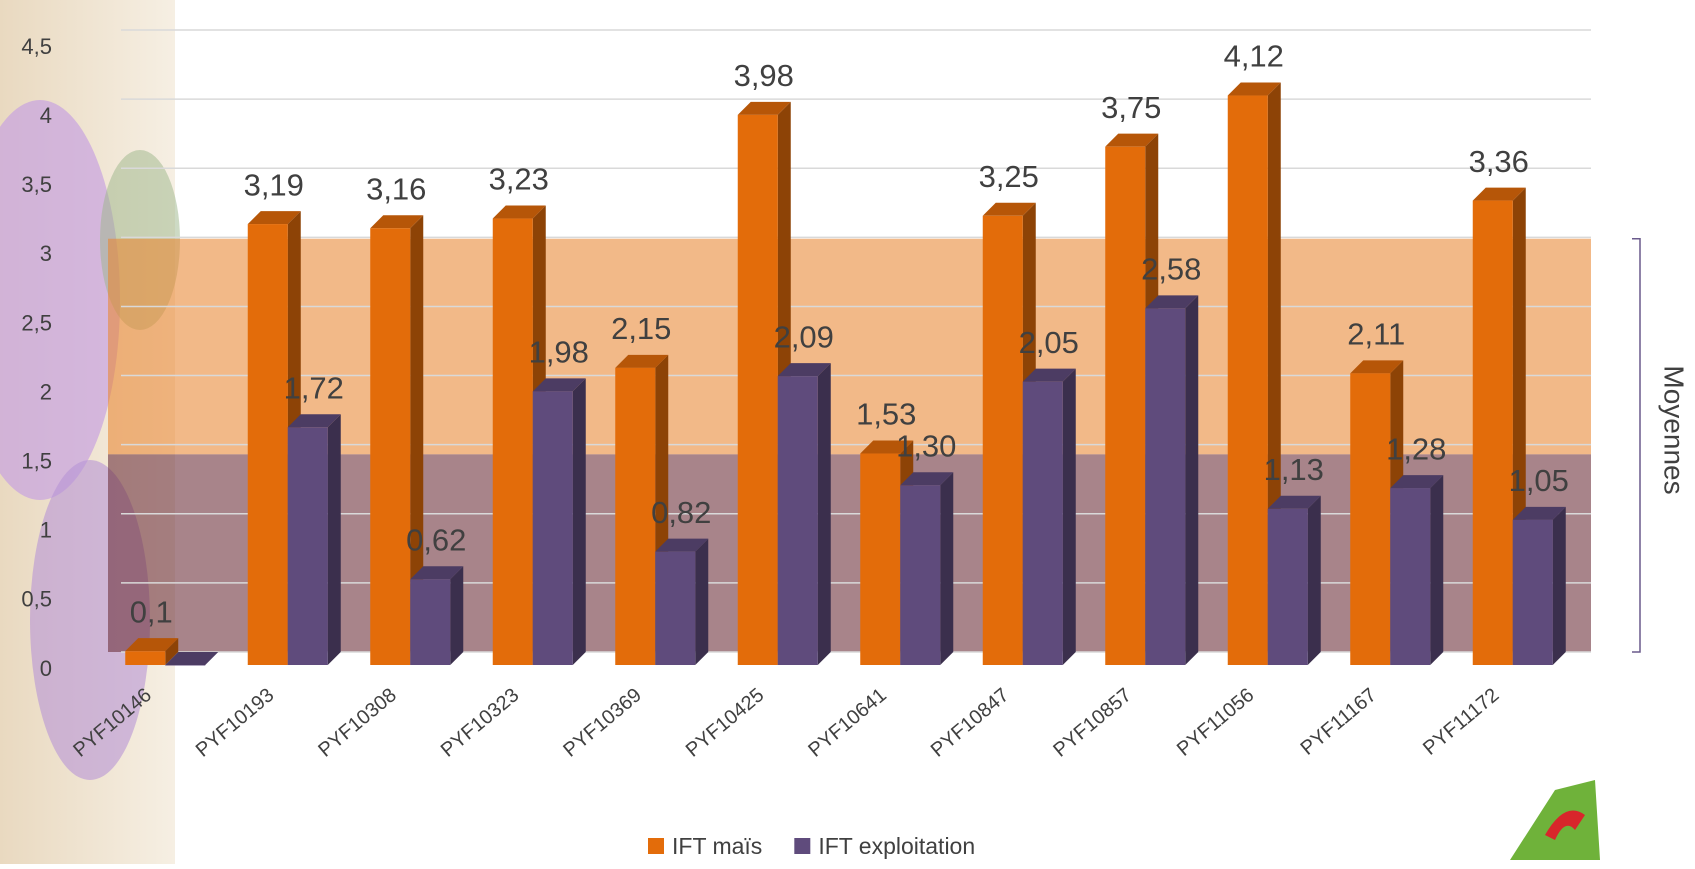 Image resolution: width=1695 pixels, height=869 pixels. Describe the element at coordinates (725, 723) in the screenshot. I see `x-tick-label: PYF10425` at that location.